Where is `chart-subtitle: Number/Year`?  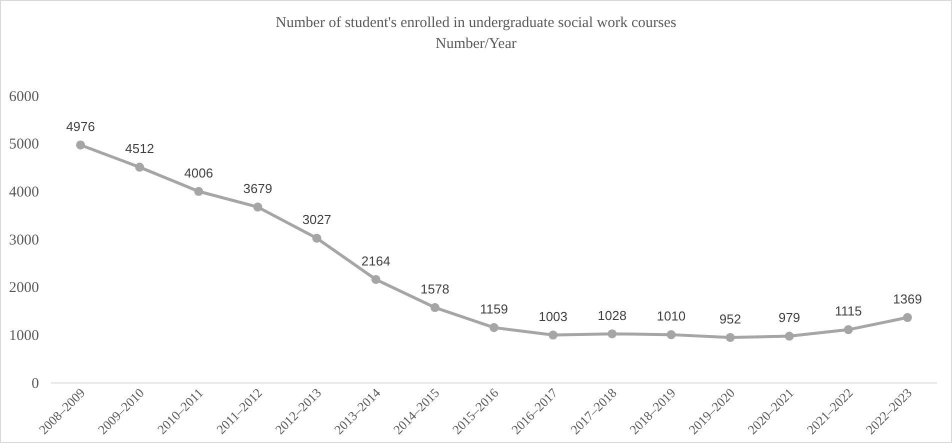 chart-subtitle: Number/Year is located at coordinates (476, 44).